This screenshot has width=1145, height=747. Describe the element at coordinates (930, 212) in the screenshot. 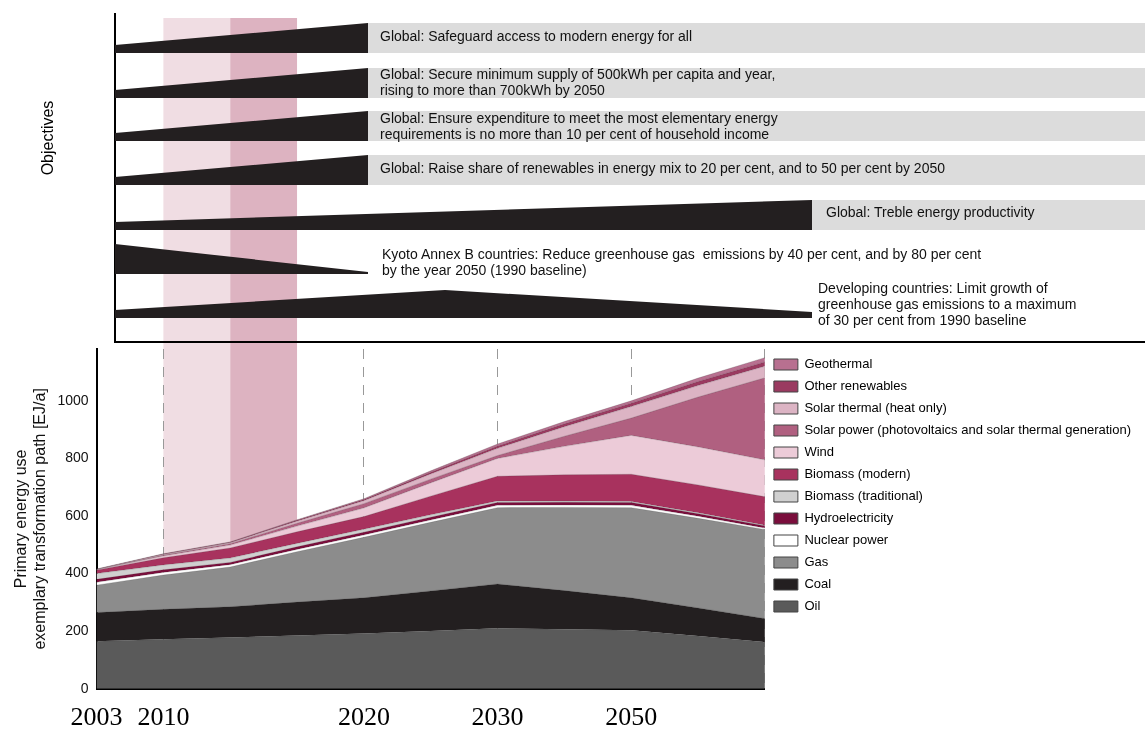

I see `text: Global: Treble energy productivity` at that location.